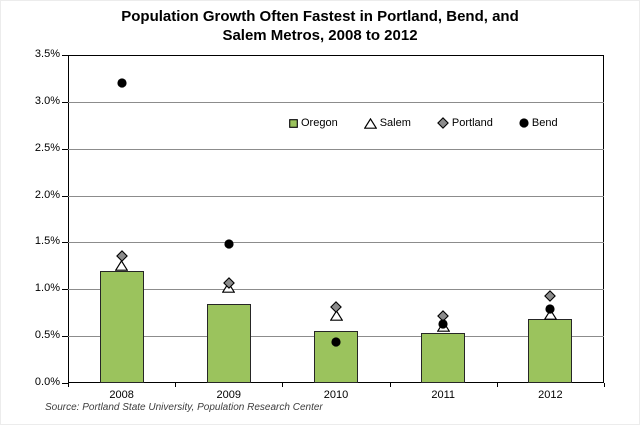  What do you see at coordinates (443, 123) in the screenshot?
I see `legend-diamond-icon` at bounding box center [443, 123].